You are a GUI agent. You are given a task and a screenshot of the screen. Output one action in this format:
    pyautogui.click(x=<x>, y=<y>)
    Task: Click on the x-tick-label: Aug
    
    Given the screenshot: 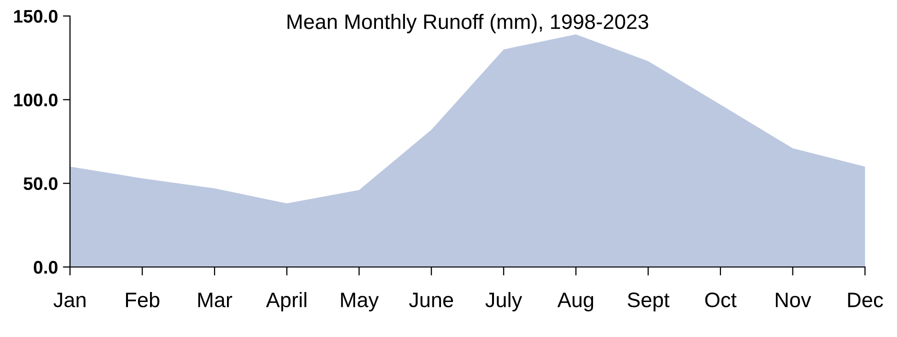 What is the action you would take?
    pyautogui.click(x=575, y=302)
    